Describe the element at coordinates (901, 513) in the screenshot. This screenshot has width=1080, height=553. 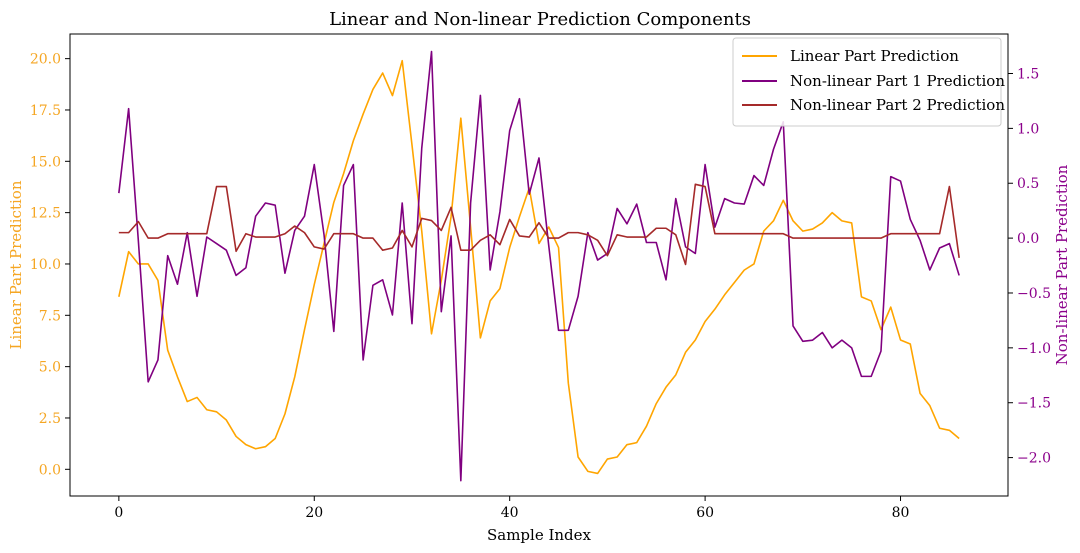
I see `x-tick-label: 80` at that location.